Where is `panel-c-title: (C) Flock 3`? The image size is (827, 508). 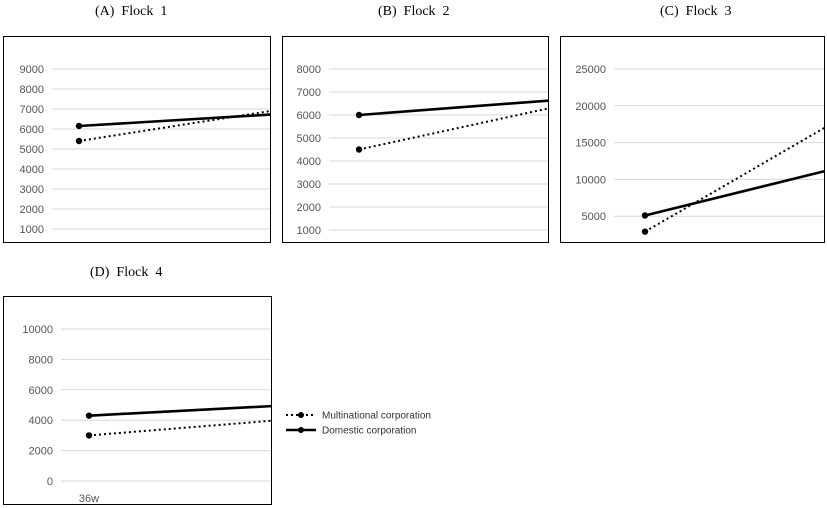
panel-c-title: (C) Flock 3 is located at coordinates (696, 11).